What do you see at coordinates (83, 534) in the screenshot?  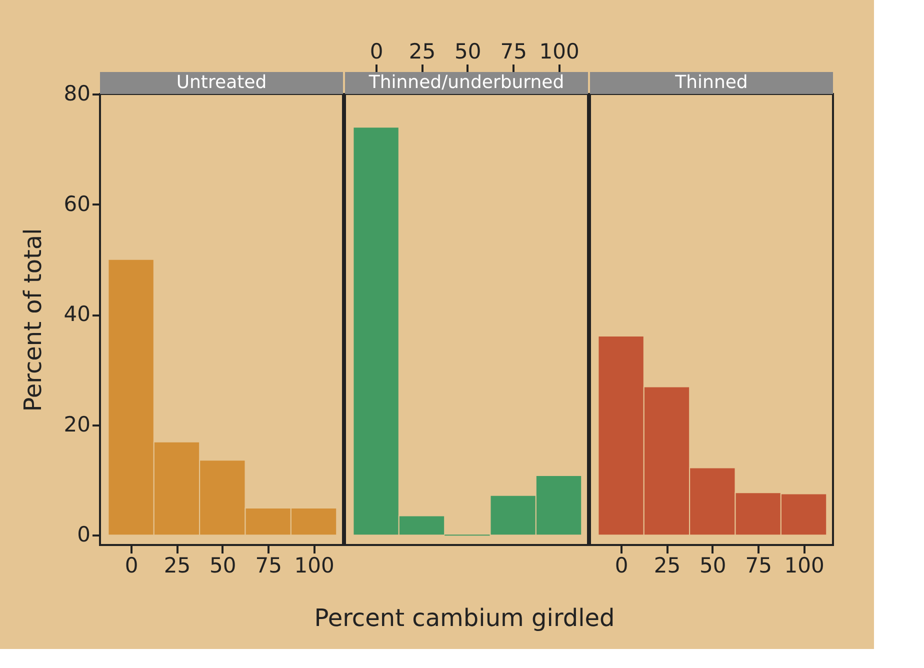 I see `y-tick-label: 0` at bounding box center [83, 534].